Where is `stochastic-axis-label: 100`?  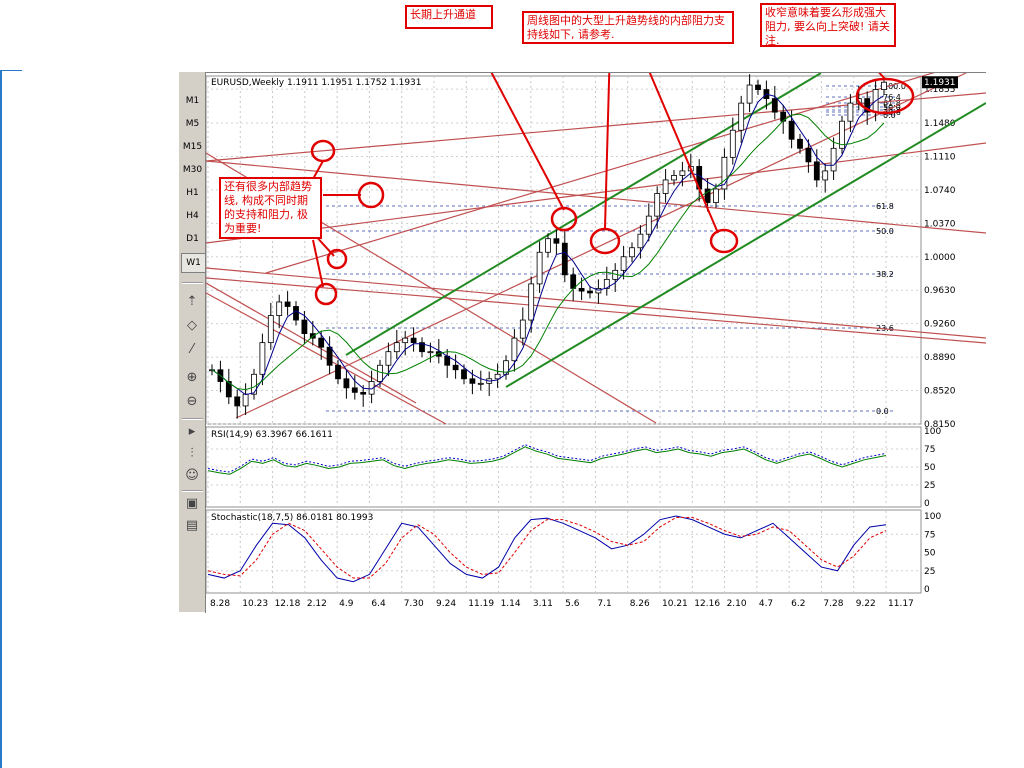 stochastic-axis-label: 100 is located at coordinates (932, 517).